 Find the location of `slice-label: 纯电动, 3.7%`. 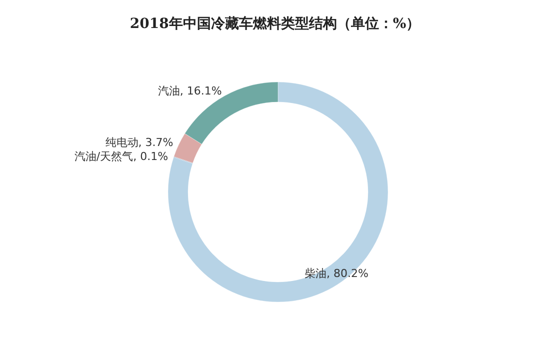

slice-label: 纯电动, 3.7% is located at coordinates (139, 143).